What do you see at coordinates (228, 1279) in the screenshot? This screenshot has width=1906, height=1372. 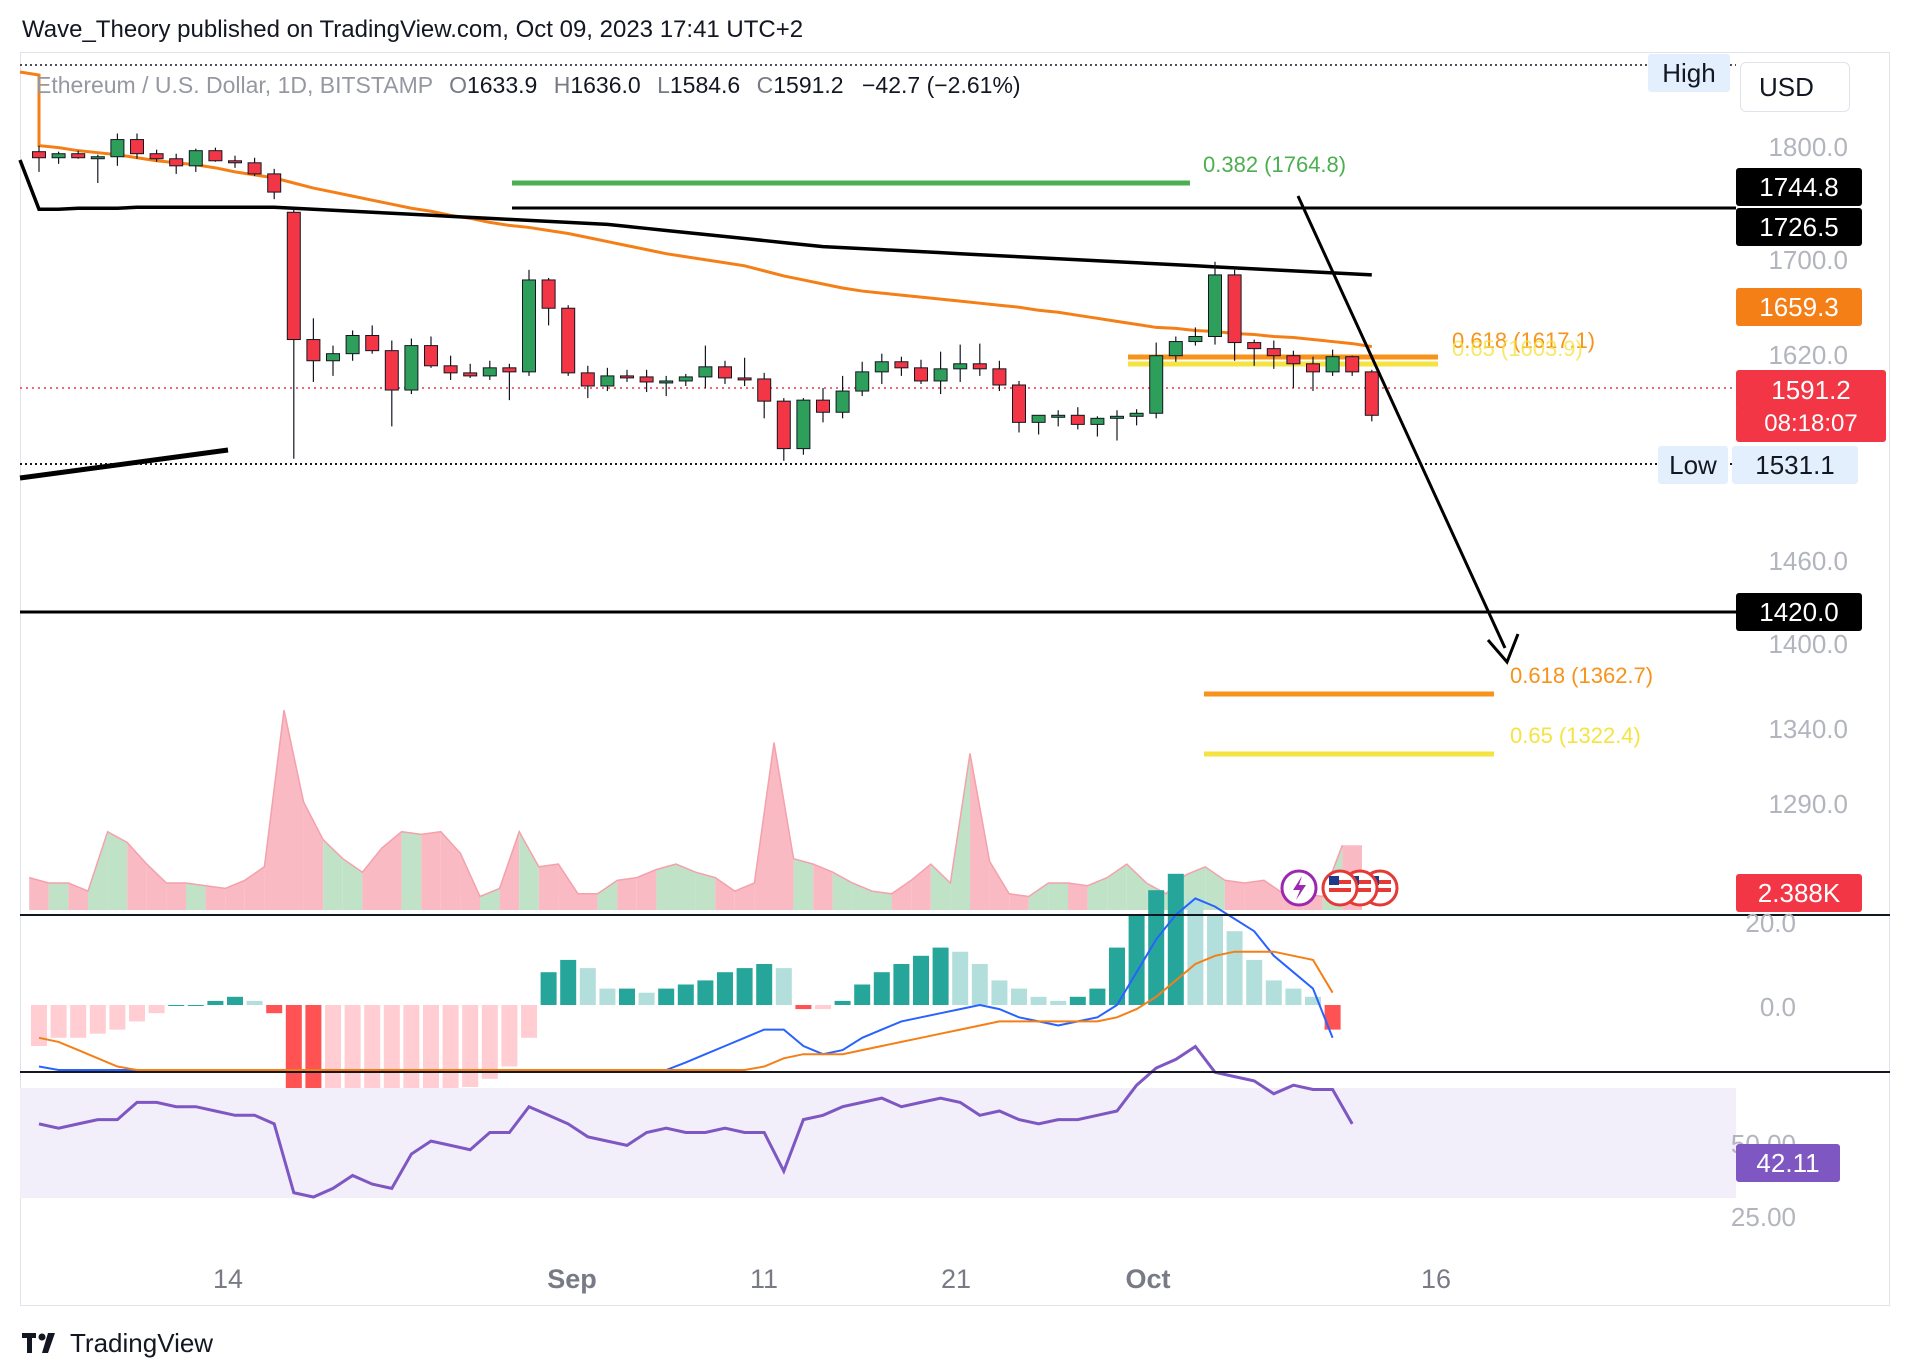 I see `time-axis-tick: 14` at bounding box center [228, 1279].